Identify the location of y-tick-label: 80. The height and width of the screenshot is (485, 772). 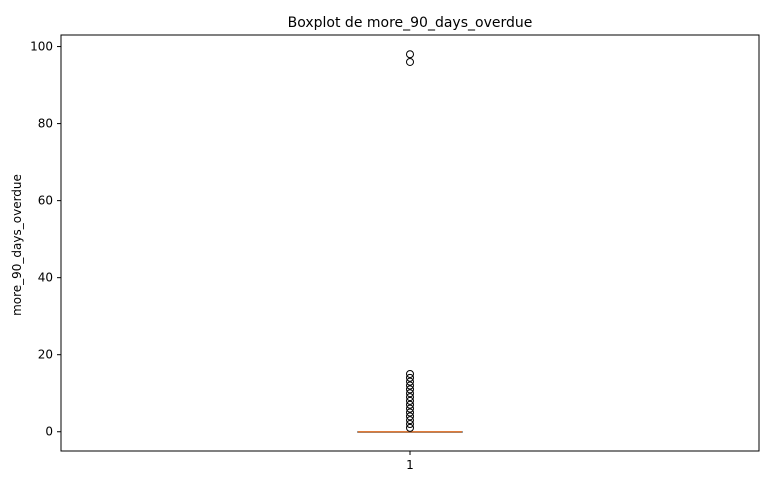
(45, 124).